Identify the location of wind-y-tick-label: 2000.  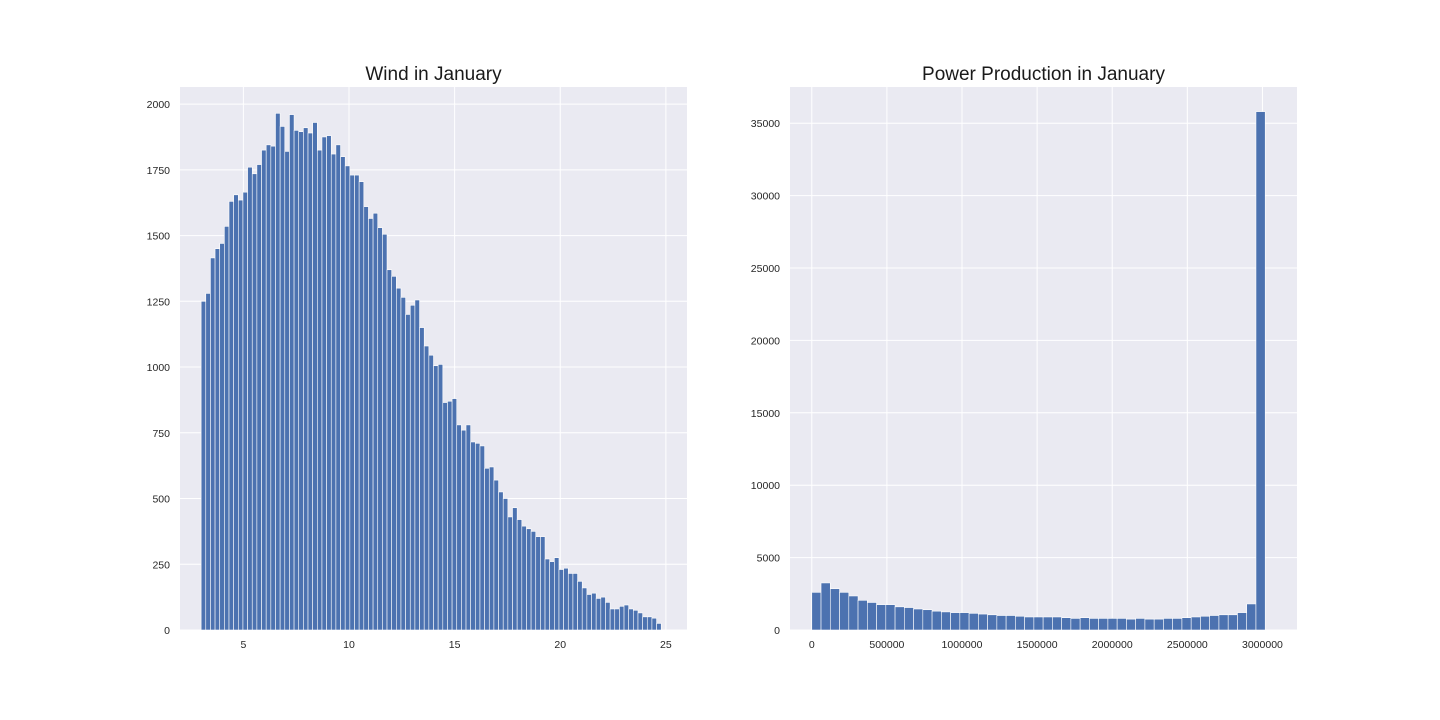
(159, 105).